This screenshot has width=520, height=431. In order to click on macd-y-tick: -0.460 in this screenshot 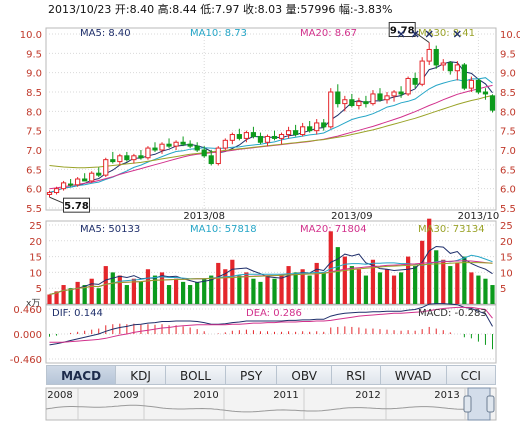, I will do `click(26, 360)`.